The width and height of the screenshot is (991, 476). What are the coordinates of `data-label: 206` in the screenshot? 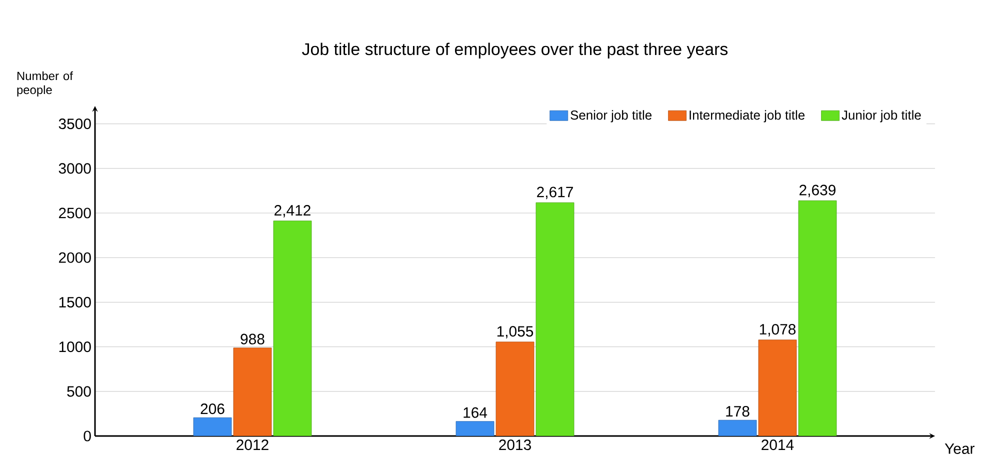 It's located at (212, 409).